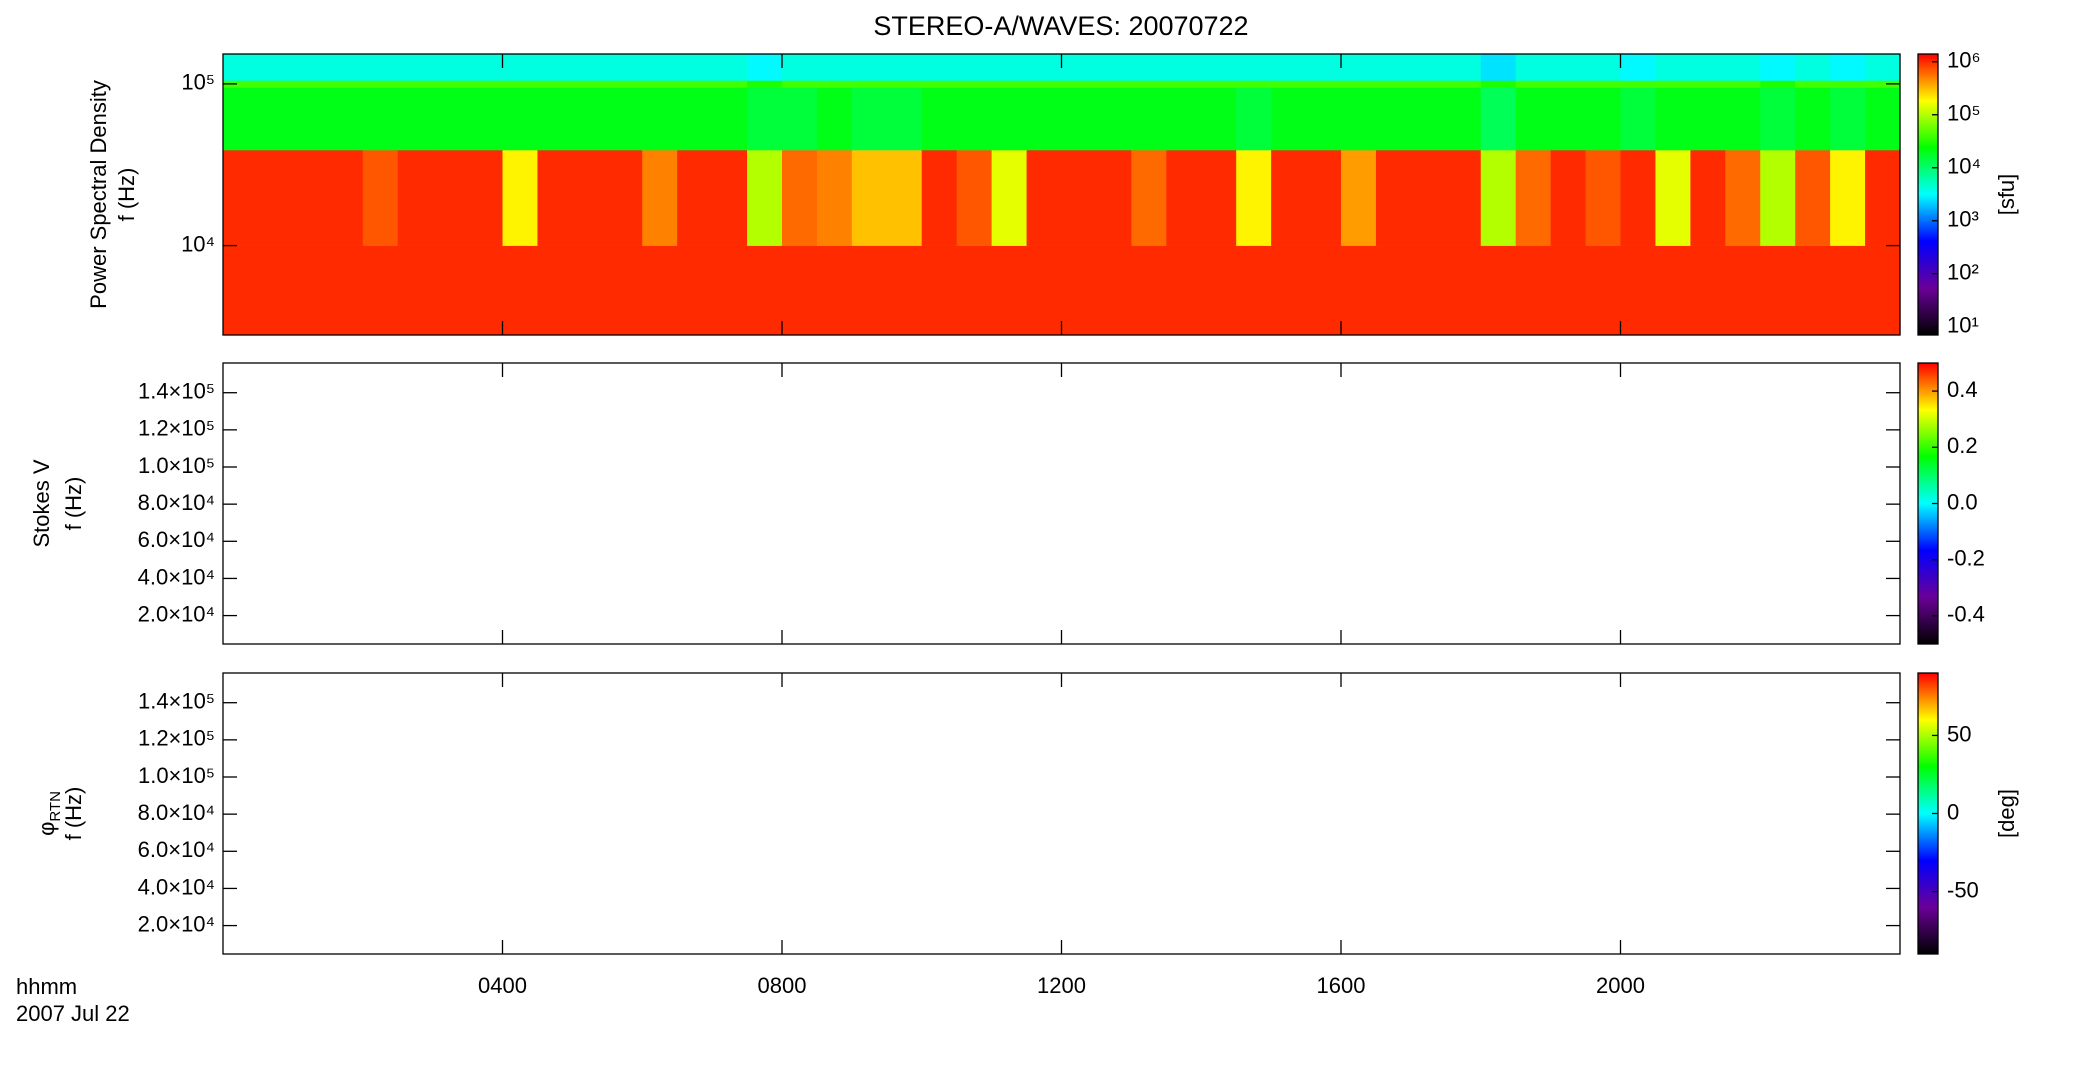 Image resolution: width=2096 pixels, height=1080 pixels. Describe the element at coordinates (1928, 813) in the screenshot. I see `colorbar` at that location.